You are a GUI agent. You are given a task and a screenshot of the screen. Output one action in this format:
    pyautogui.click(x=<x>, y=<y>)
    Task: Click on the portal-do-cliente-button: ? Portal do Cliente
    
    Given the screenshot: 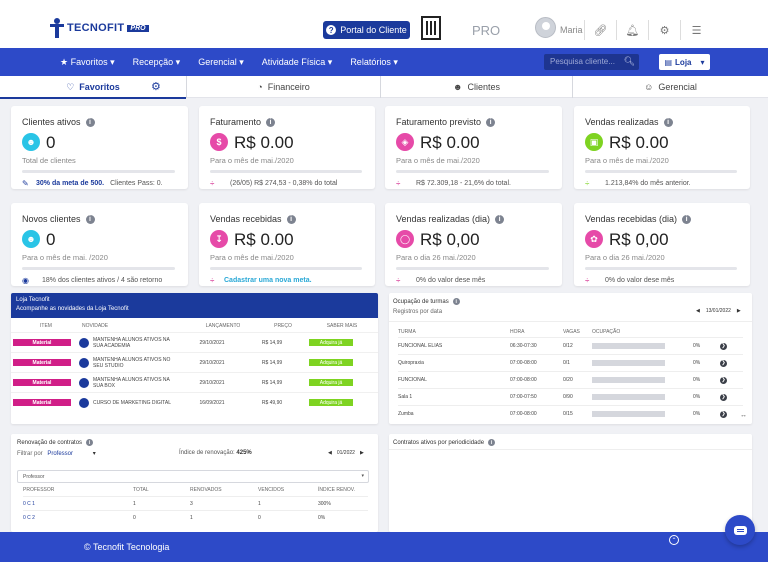 What is the action you would take?
    pyautogui.click(x=366, y=30)
    